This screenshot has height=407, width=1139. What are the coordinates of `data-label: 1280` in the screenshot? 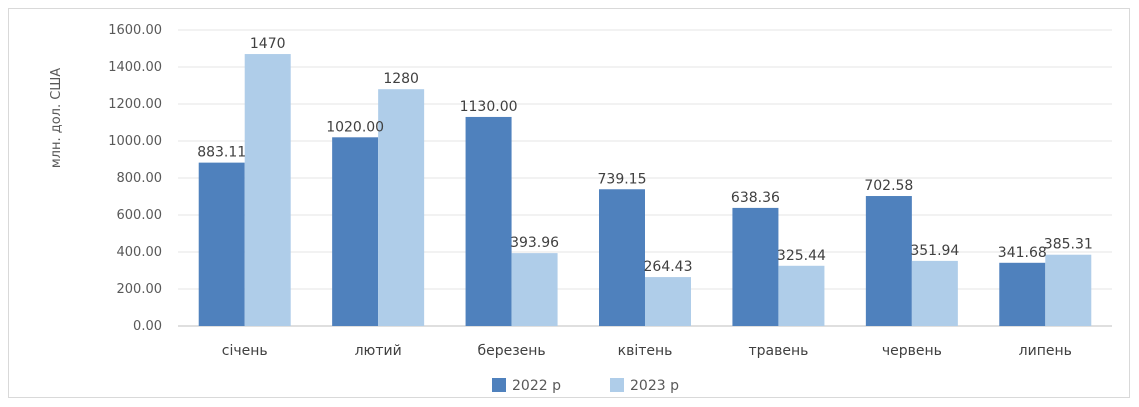 It's located at (401, 79).